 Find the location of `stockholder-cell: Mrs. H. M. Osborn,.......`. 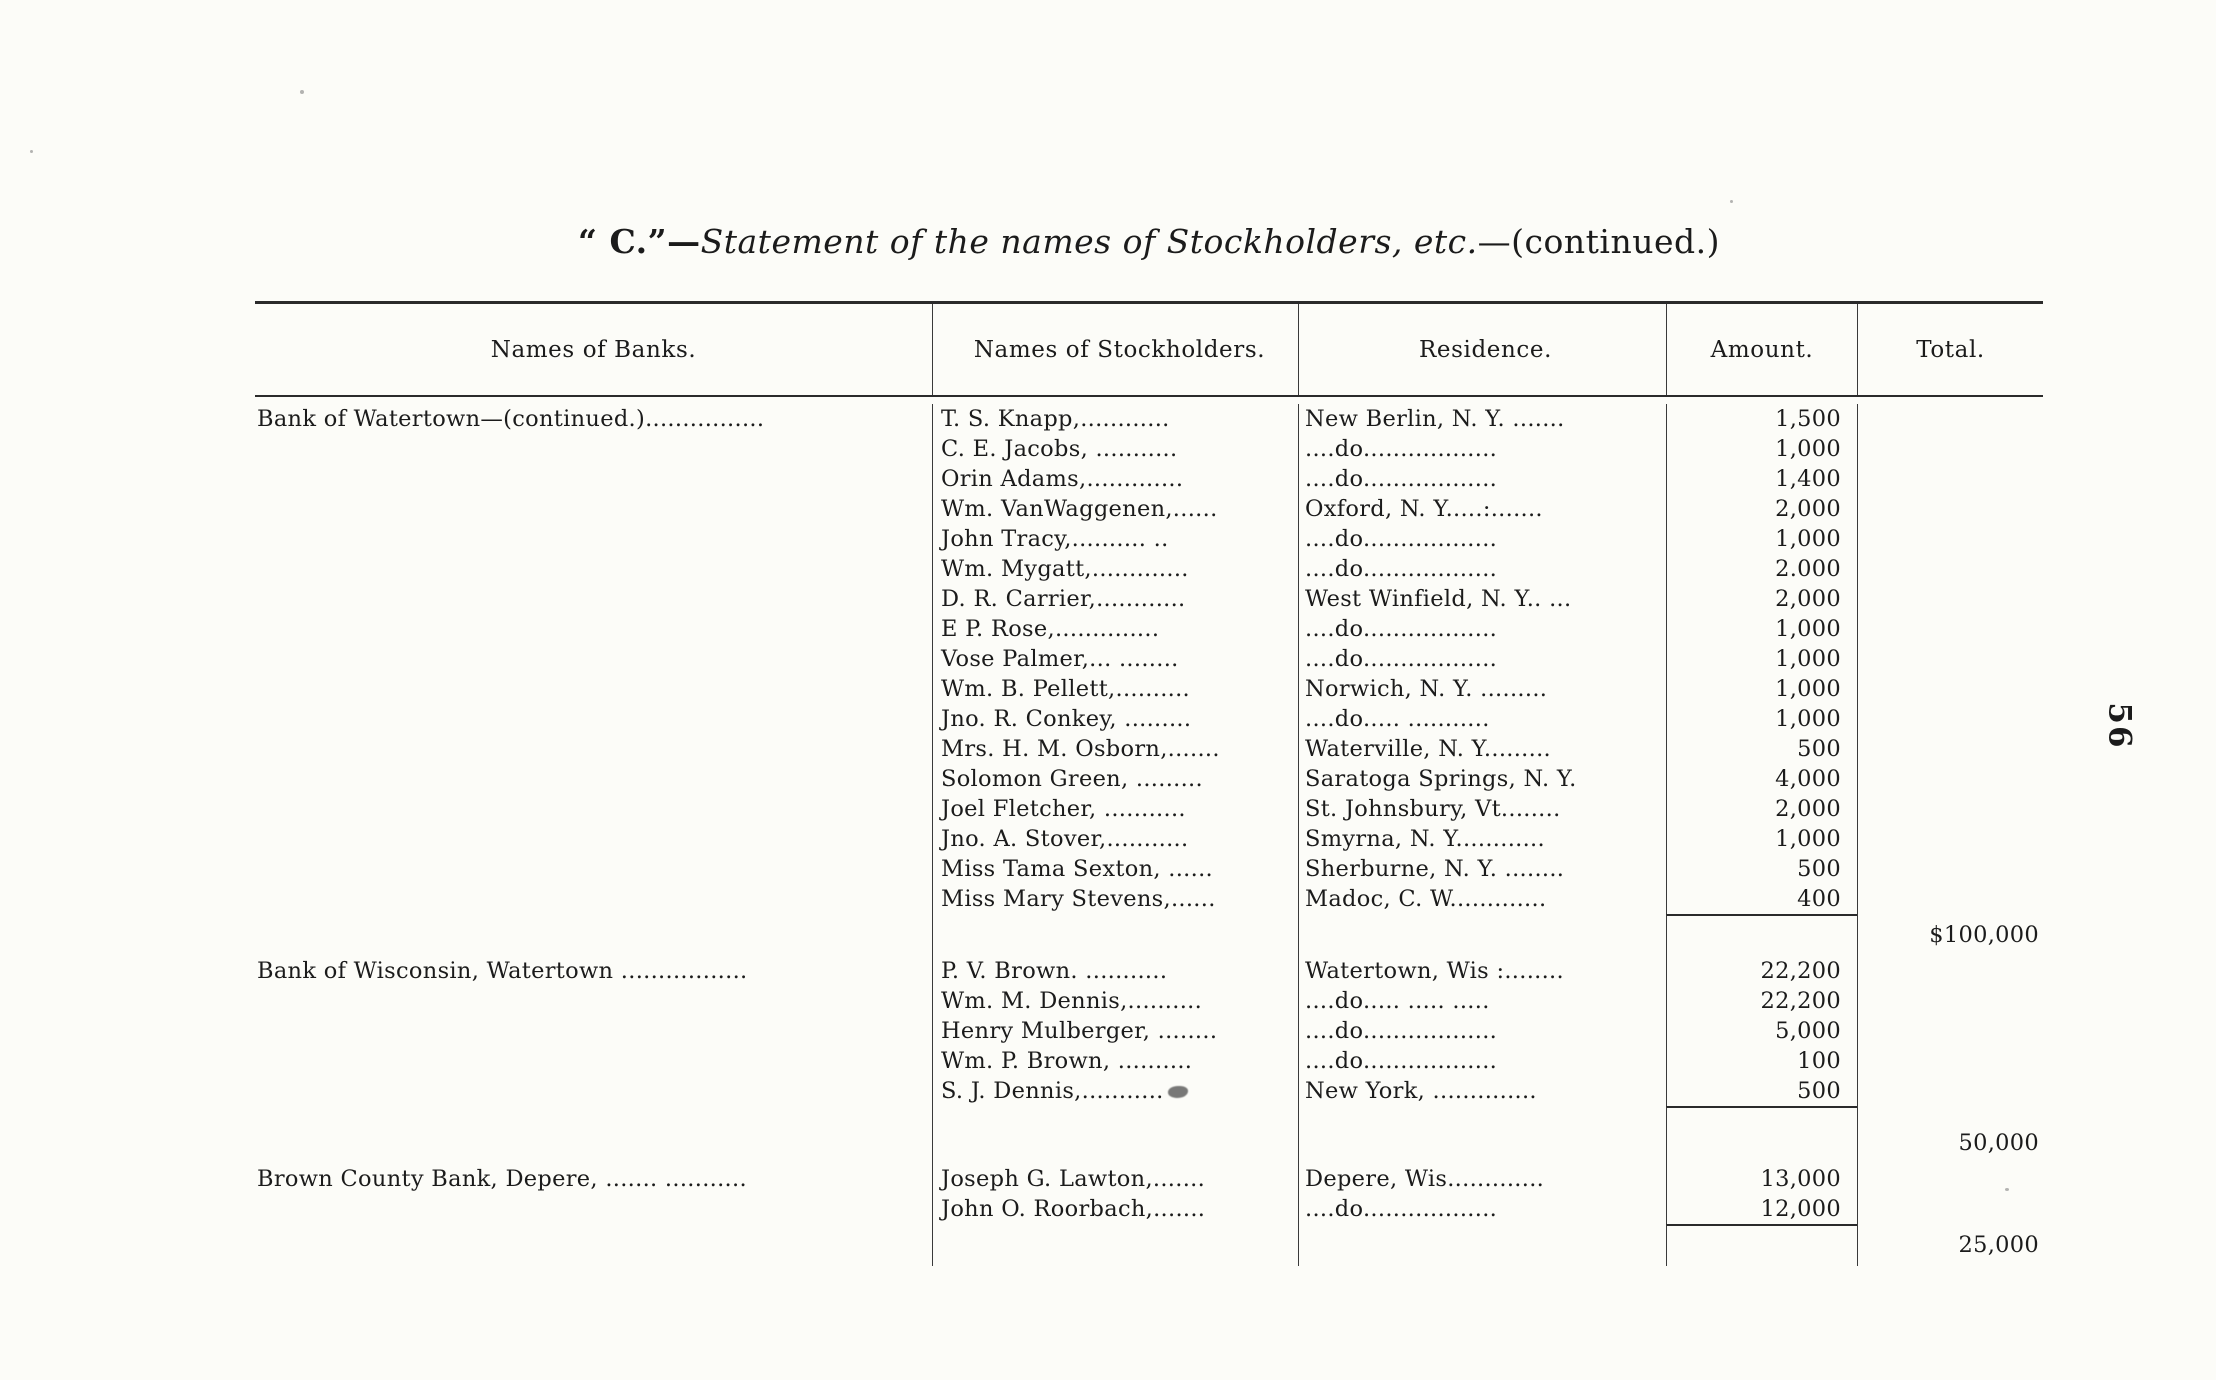

stockholder-cell: Mrs. H. M. Osborn,....... is located at coordinates (1115, 749).